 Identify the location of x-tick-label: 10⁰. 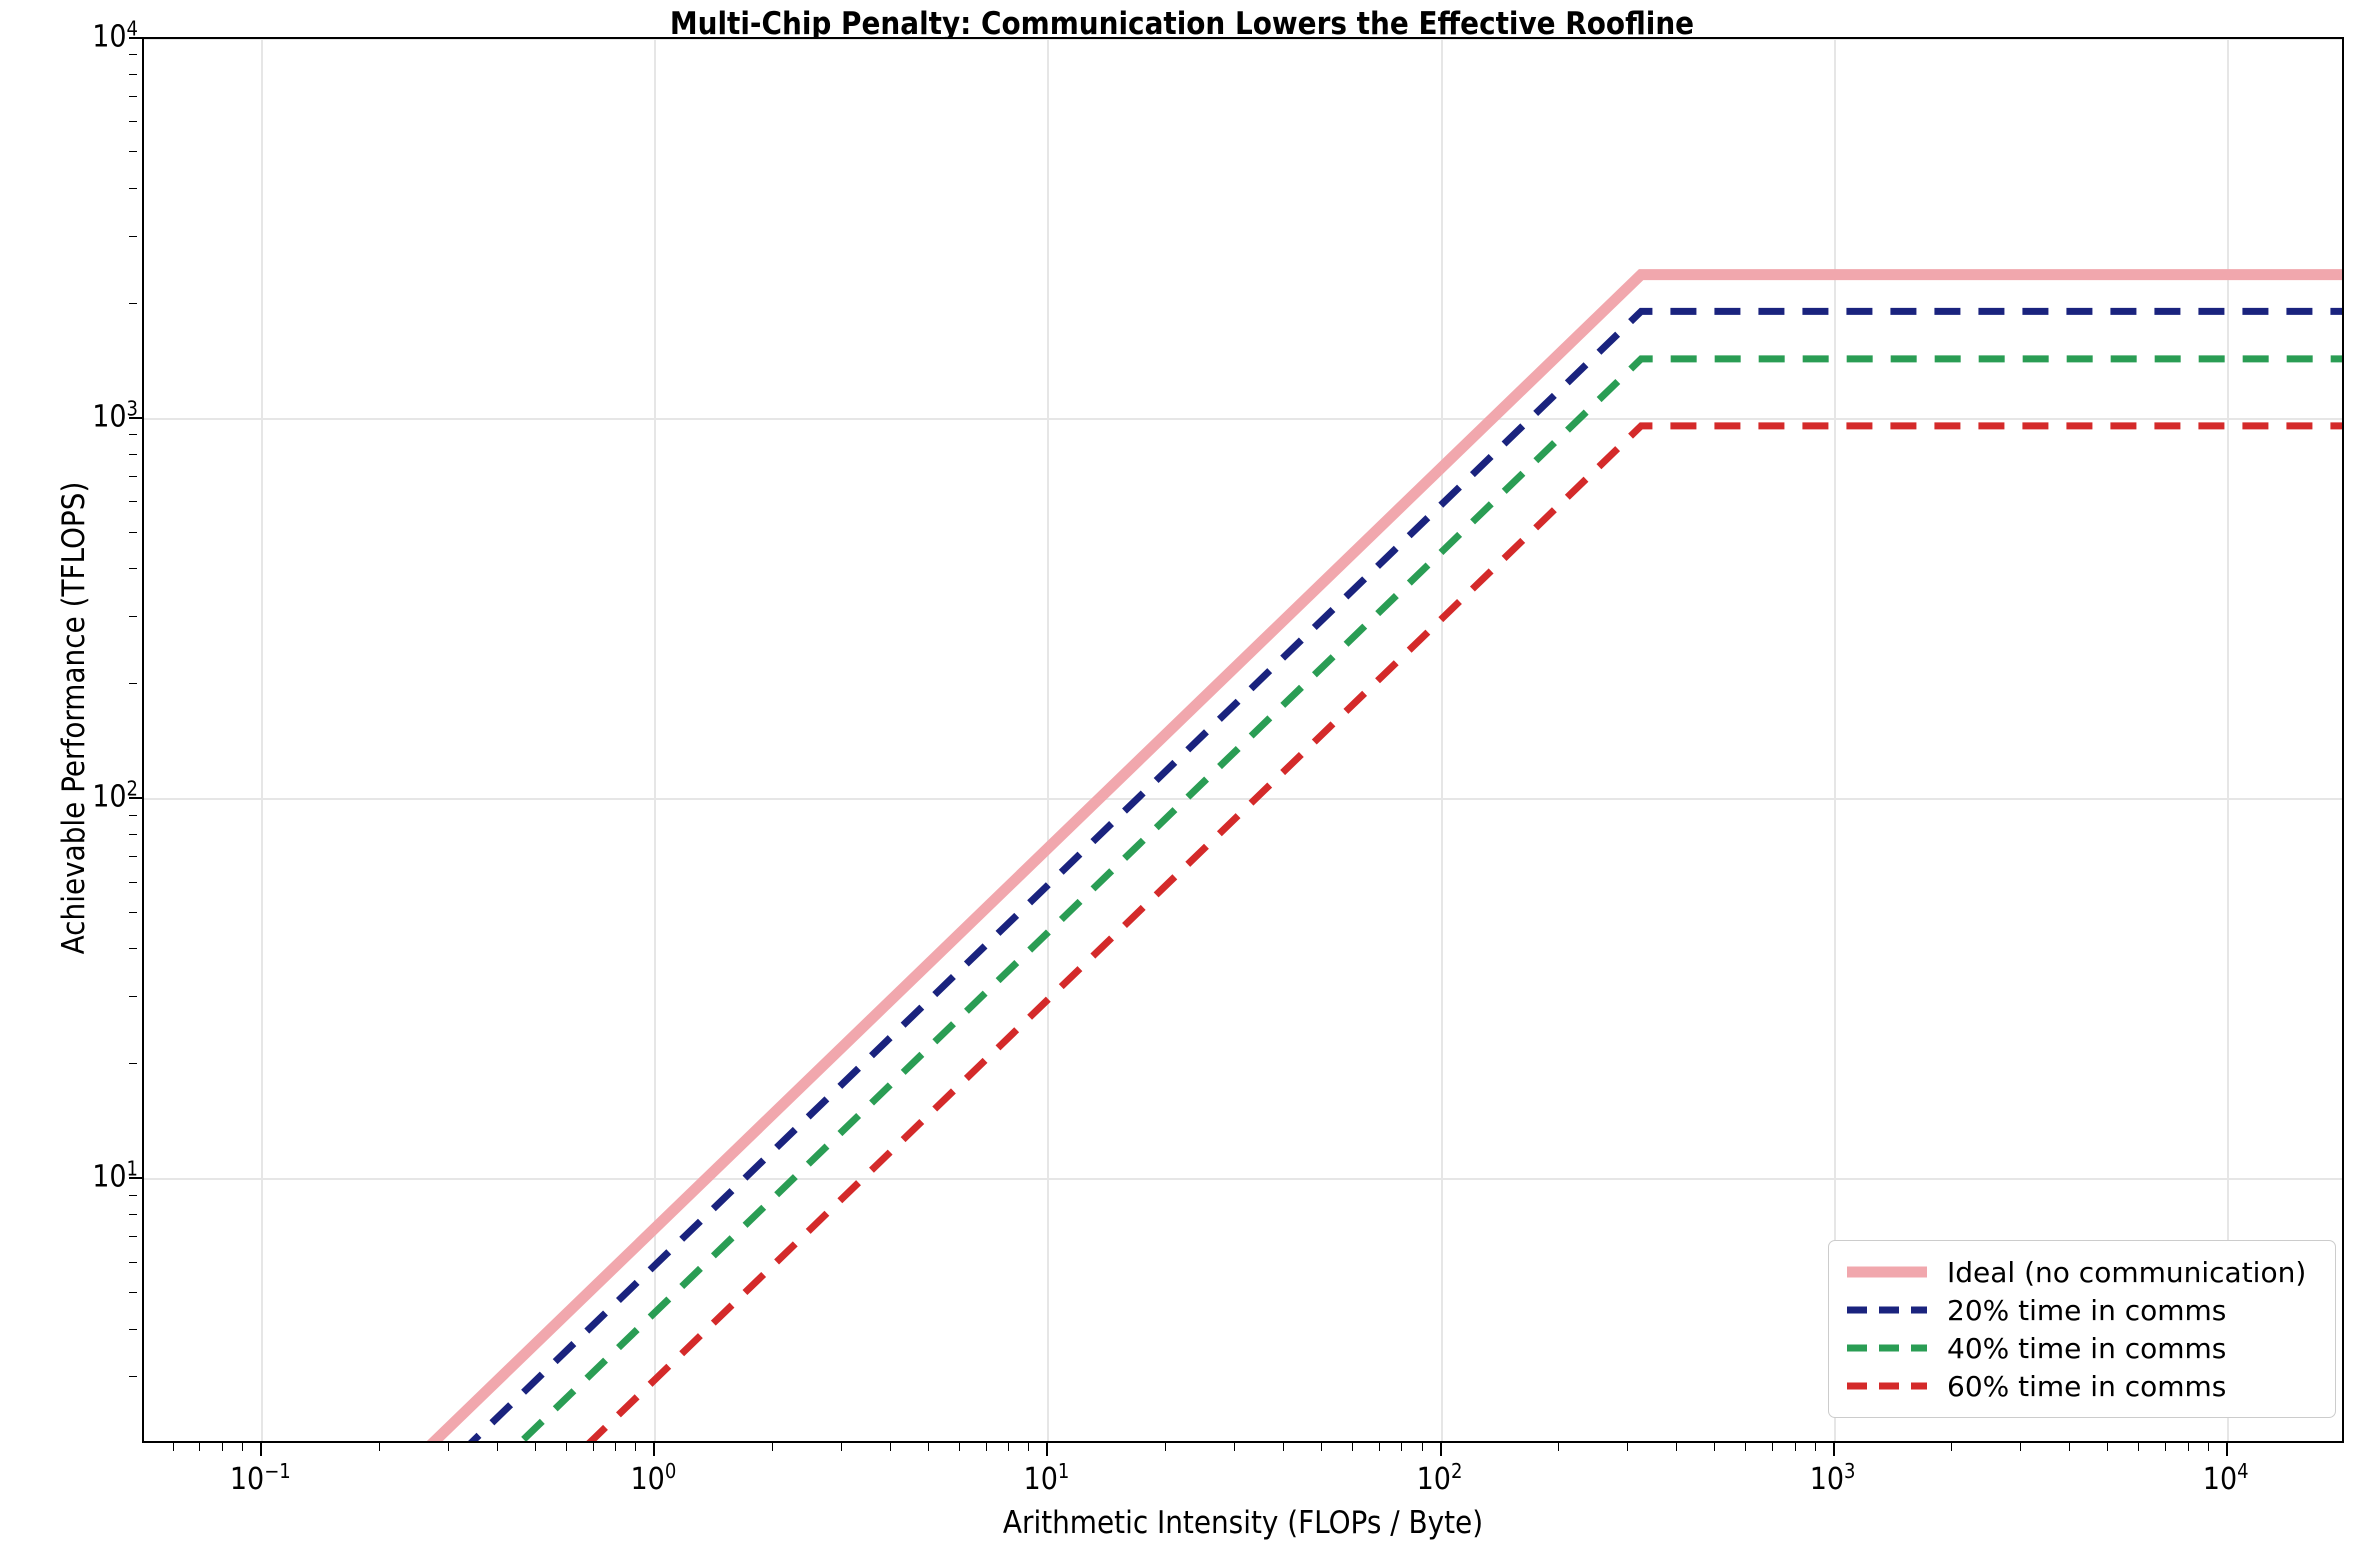
(653, 1478).